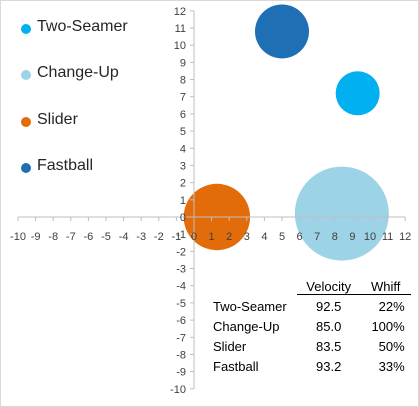  I want to click on stats-pitch-name: Two-Seamer, so click(250, 306).